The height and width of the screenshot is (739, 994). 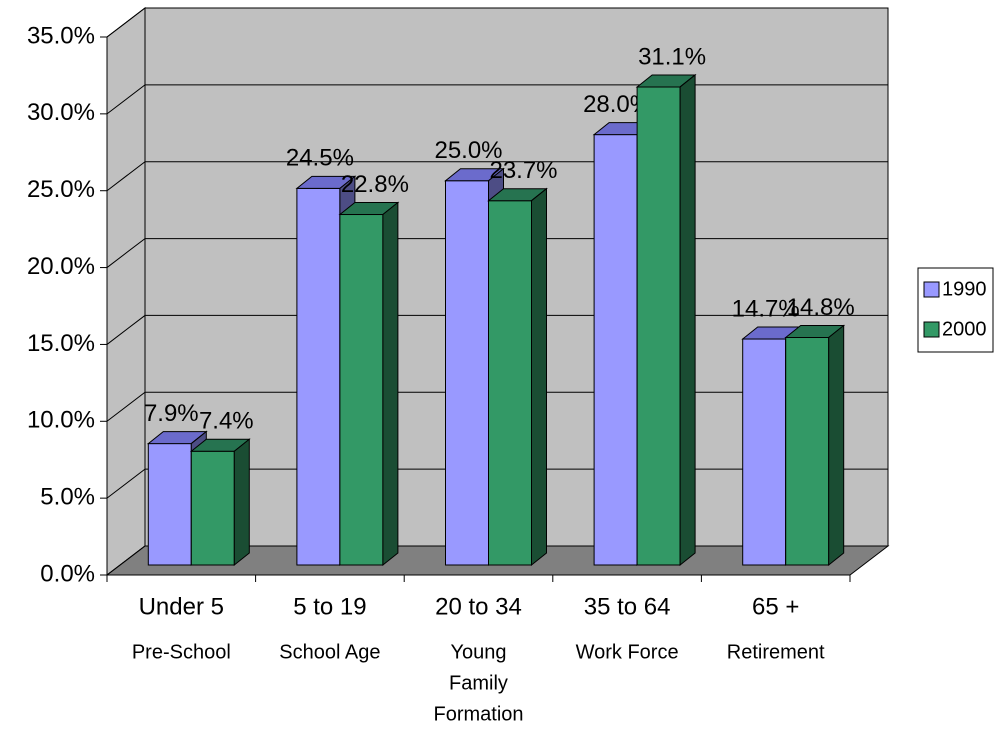 I want to click on value-label: 25.0%, so click(x=468, y=150).